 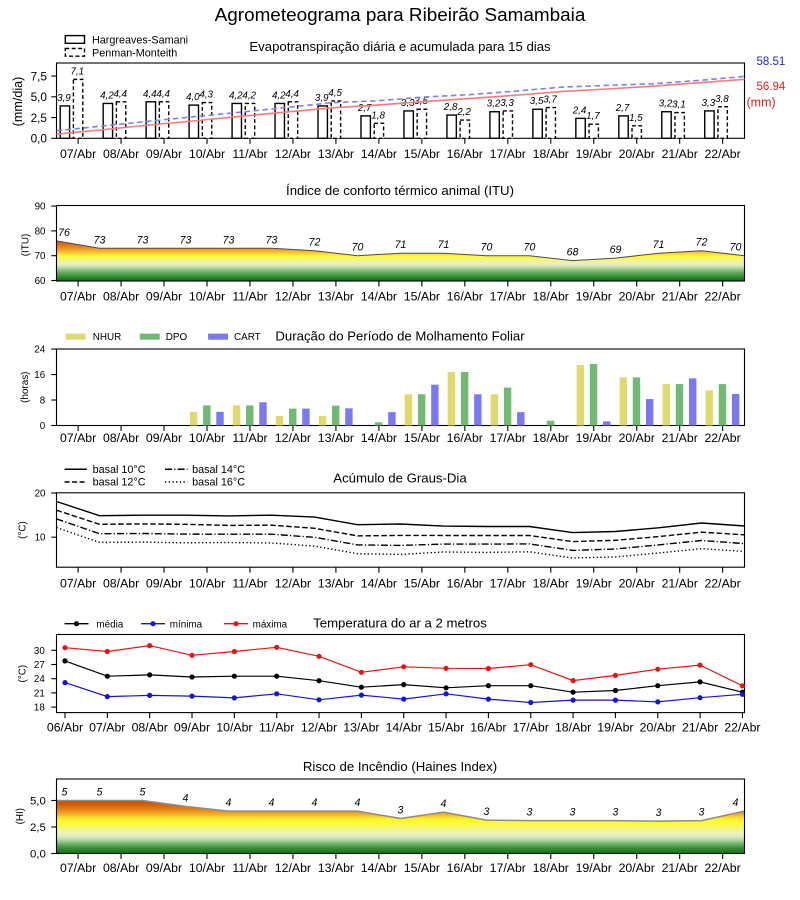 I want to click on svg-text: 09/Abr, so click(x=164, y=868).